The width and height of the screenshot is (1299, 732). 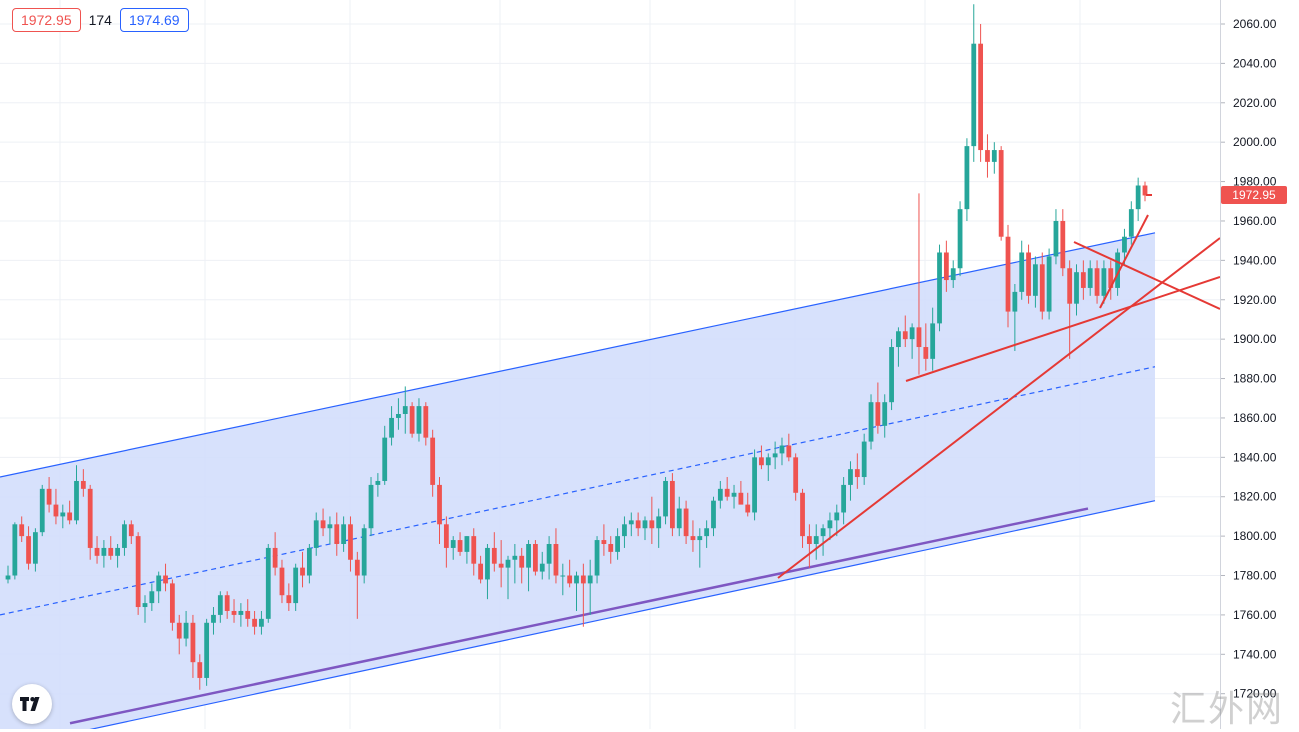 I want to click on spread-value: 174, so click(x=100, y=20).